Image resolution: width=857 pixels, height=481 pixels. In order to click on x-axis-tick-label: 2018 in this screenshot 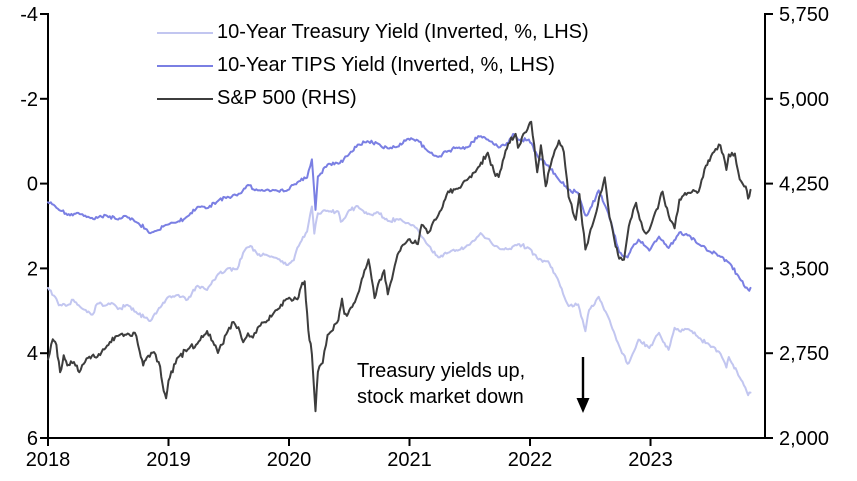, I will do `click(48, 460)`.